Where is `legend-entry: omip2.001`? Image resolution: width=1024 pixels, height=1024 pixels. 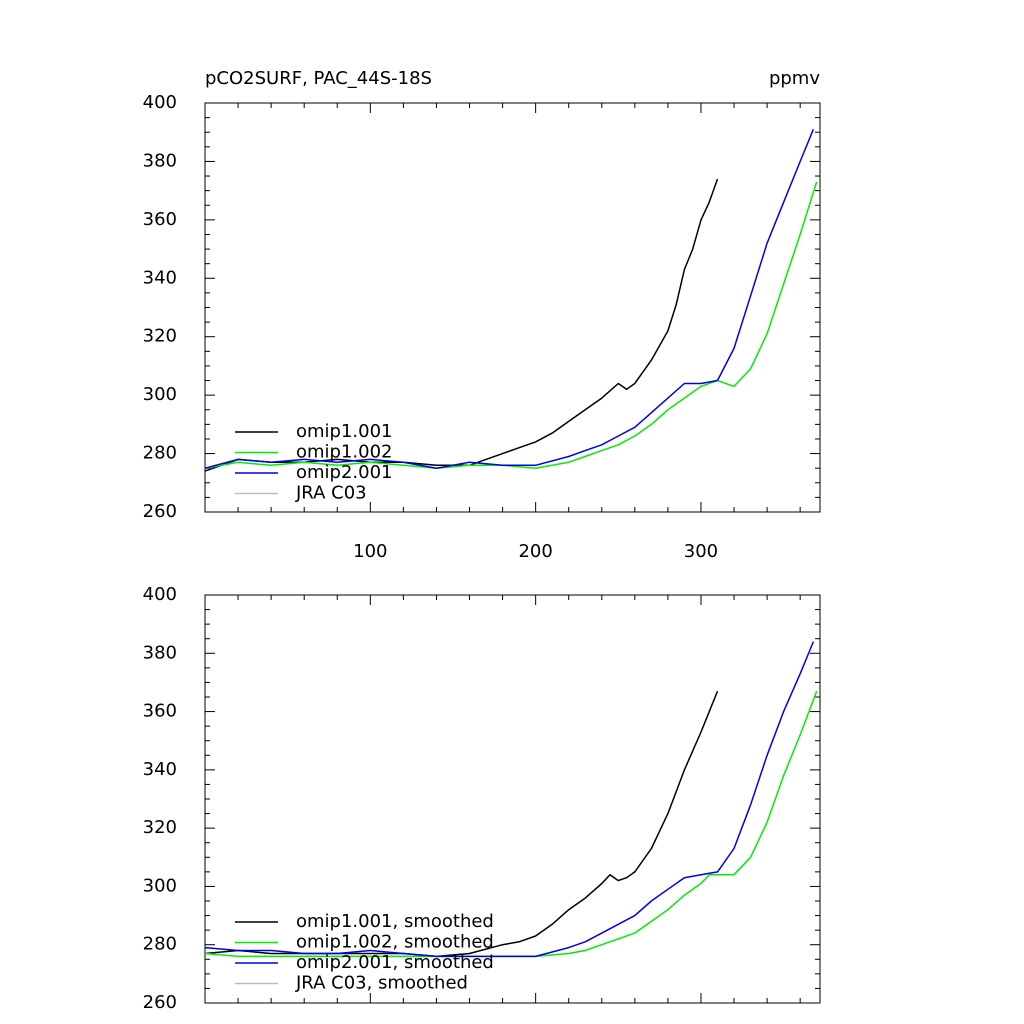 legend-entry: omip2.001 is located at coordinates (344, 472).